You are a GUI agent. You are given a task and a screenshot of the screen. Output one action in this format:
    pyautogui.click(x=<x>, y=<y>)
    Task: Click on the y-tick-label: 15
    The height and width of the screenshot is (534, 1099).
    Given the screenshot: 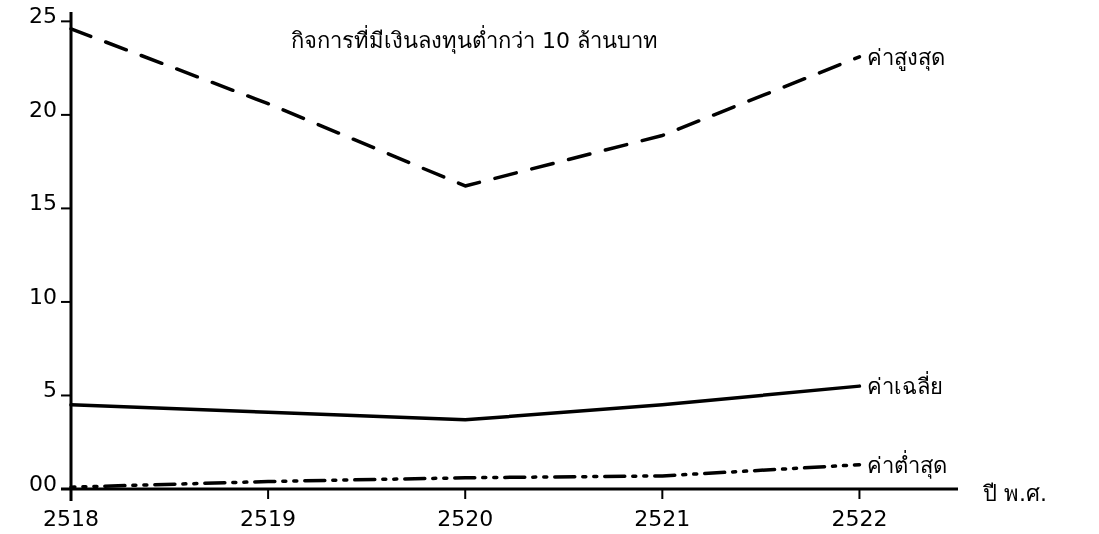 What is the action you would take?
    pyautogui.click(x=43, y=203)
    